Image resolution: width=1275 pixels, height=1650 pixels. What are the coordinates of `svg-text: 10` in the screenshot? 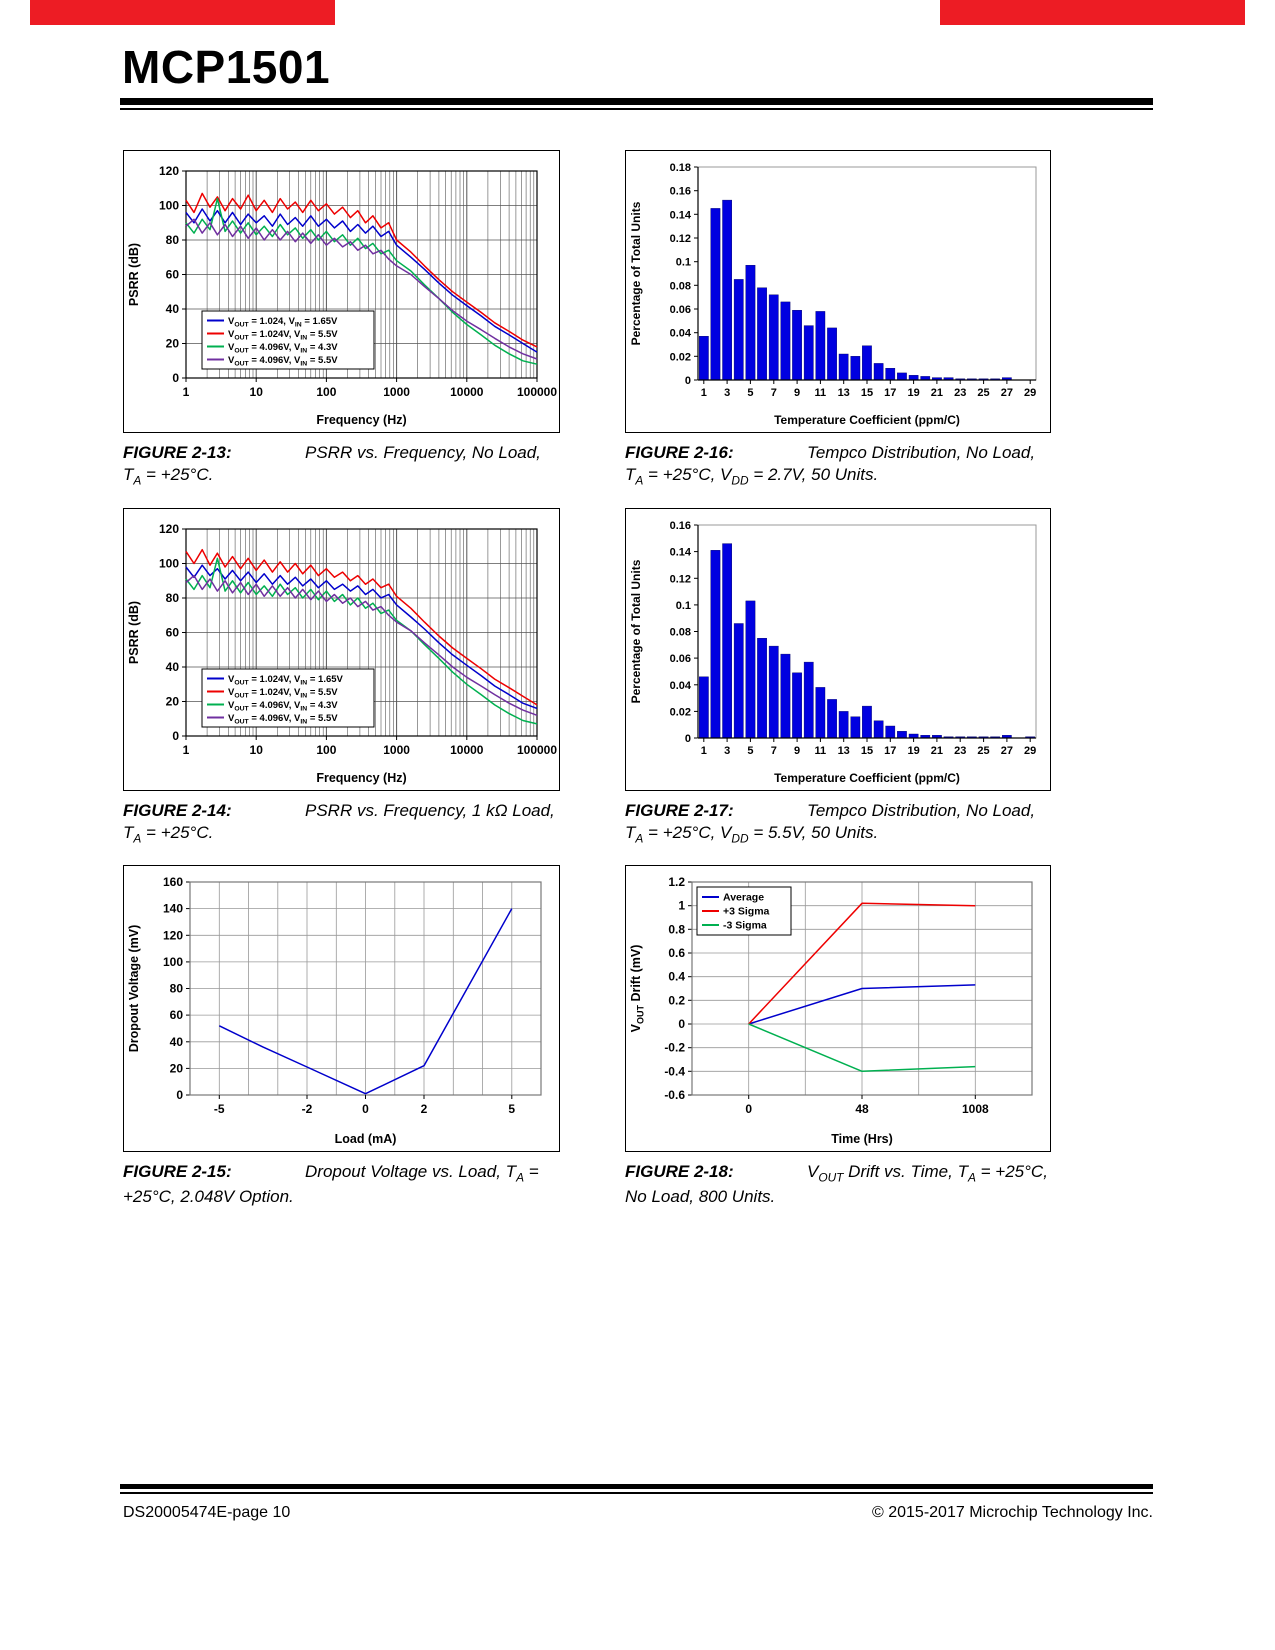 It's located at (257, 392).